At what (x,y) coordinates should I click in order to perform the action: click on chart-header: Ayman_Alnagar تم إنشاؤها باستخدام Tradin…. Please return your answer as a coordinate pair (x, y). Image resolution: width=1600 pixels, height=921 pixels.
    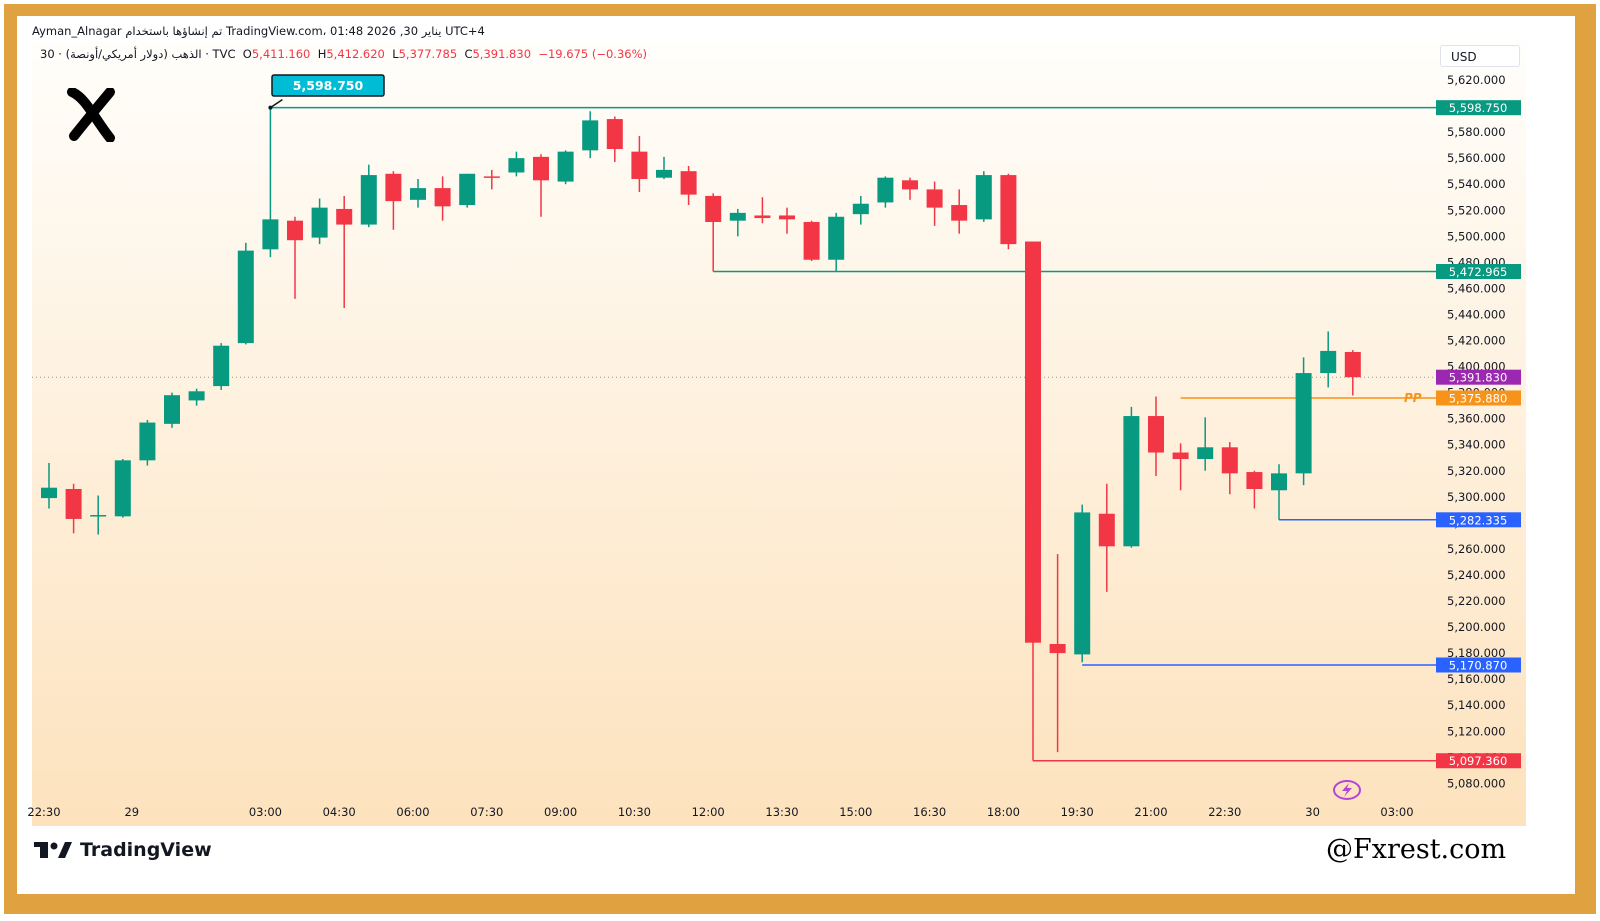
    Looking at the image, I should click on (258, 31).